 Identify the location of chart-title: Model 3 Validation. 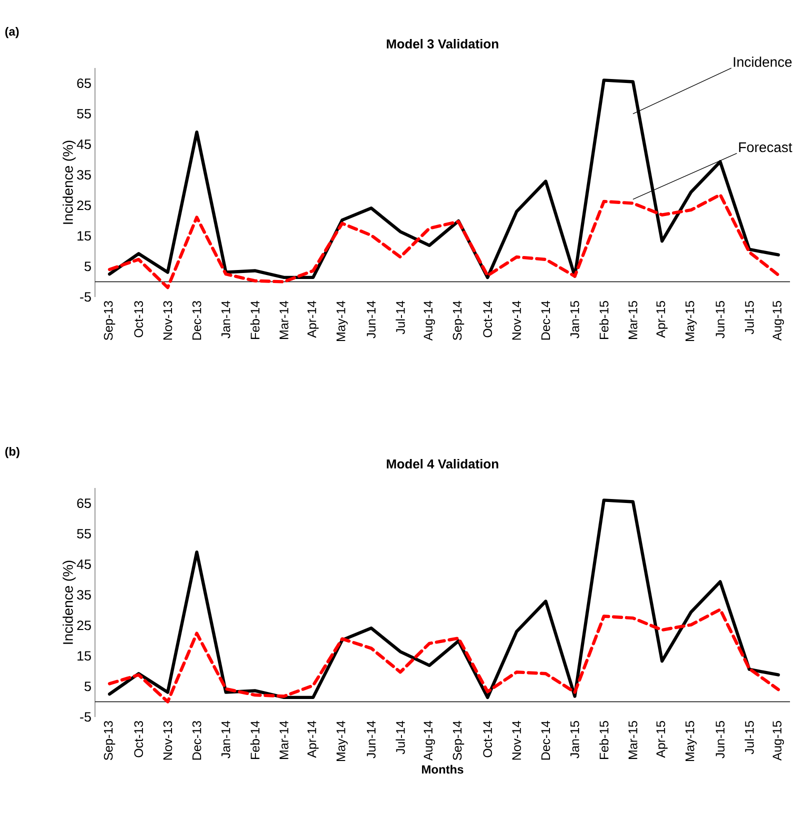
(442, 43).